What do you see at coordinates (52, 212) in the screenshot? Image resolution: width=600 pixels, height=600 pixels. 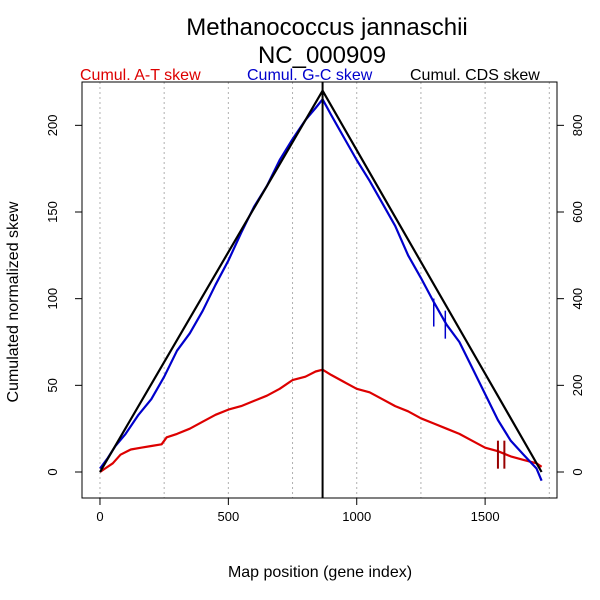 I see `y-tick-label: 150` at bounding box center [52, 212].